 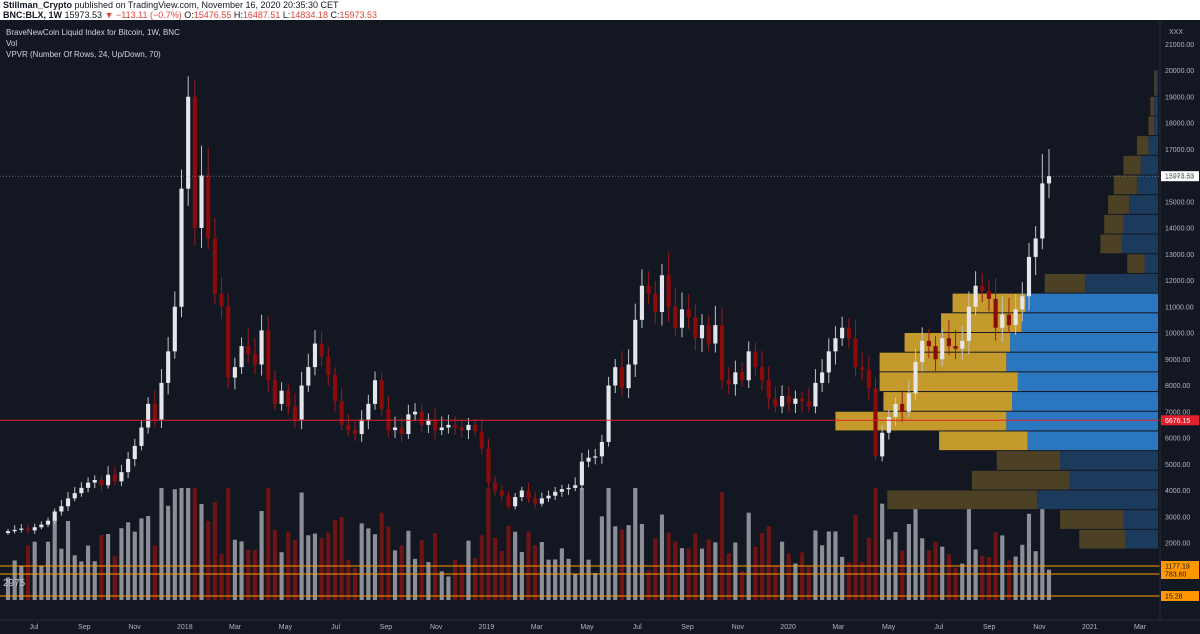 What do you see at coordinates (358, 15) in the screenshot?
I see `close-value: 15973.53` at bounding box center [358, 15].